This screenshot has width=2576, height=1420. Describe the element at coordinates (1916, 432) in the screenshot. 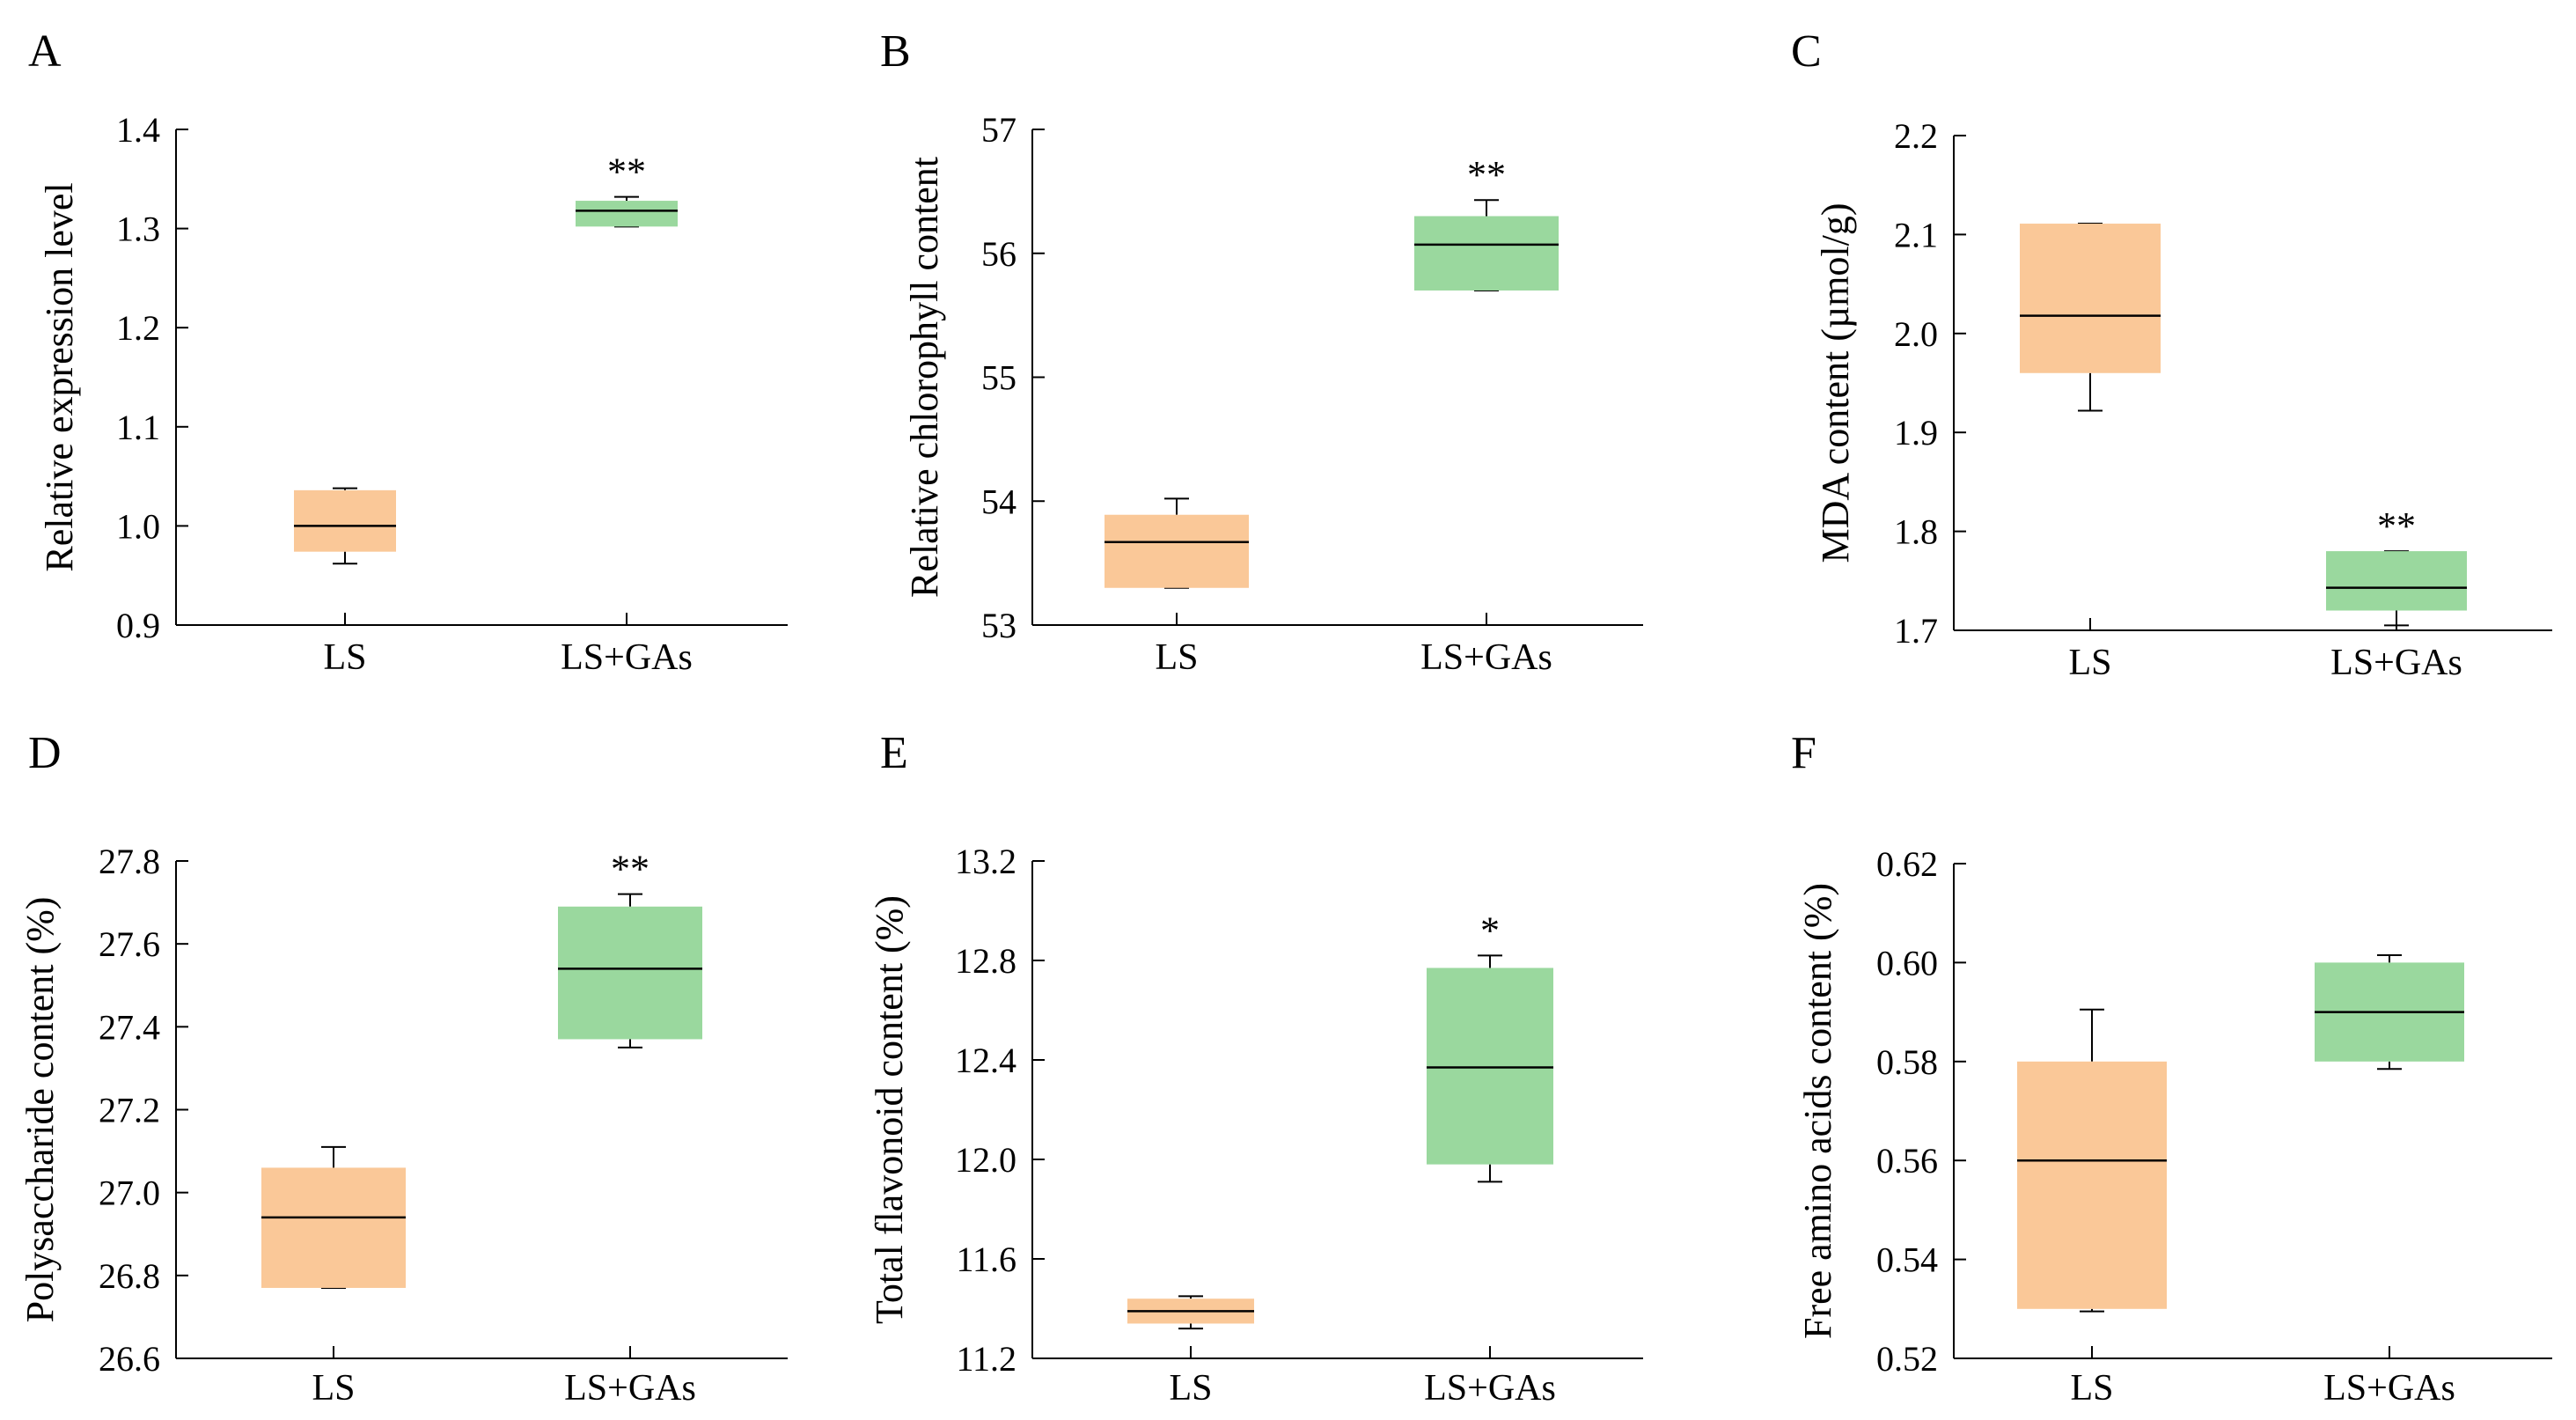

I see `y-tick-label: 1.9` at that location.